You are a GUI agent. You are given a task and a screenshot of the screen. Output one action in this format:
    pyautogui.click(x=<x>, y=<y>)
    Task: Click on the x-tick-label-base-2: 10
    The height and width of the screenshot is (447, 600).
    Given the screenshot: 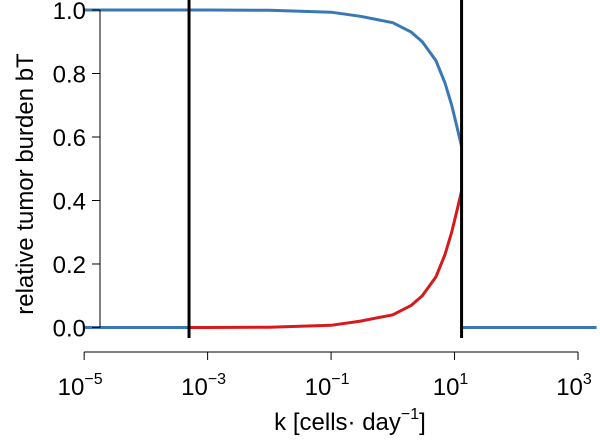 What is the action you would take?
    pyautogui.click(x=318, y=387)
    